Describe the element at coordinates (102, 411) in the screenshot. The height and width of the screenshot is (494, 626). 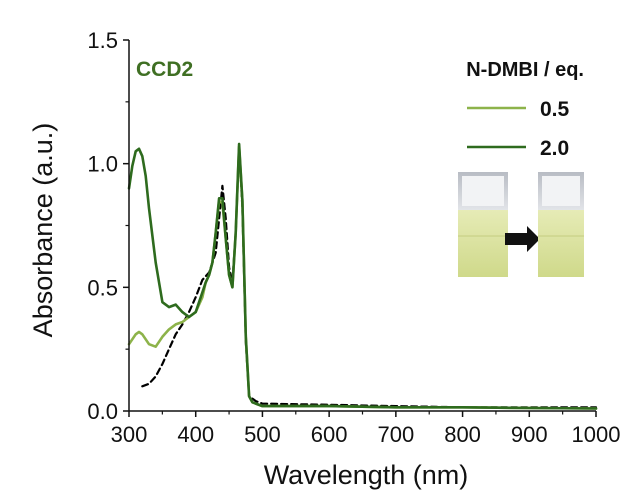
I see `y-tick-label: 0.0` at that location.